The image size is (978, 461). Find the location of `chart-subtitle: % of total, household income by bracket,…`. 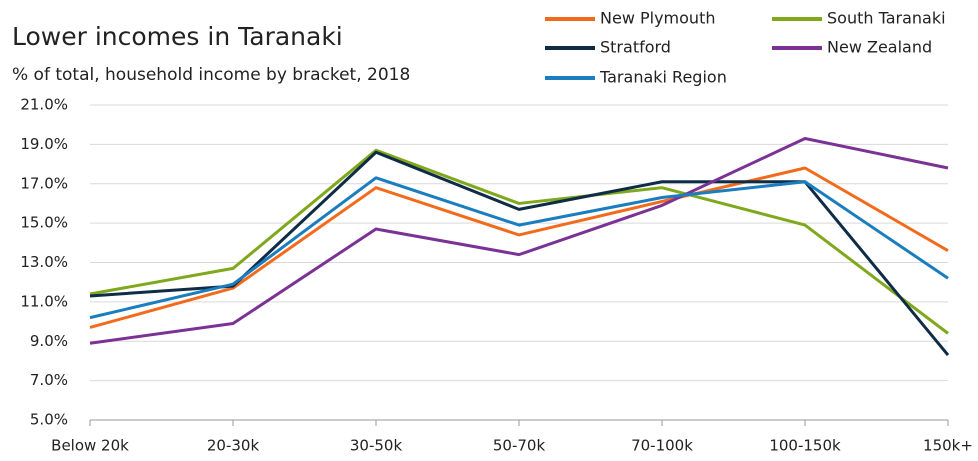

chart-subtitle: % of total, household income by bracket,… is located at coordinates (211, 75).